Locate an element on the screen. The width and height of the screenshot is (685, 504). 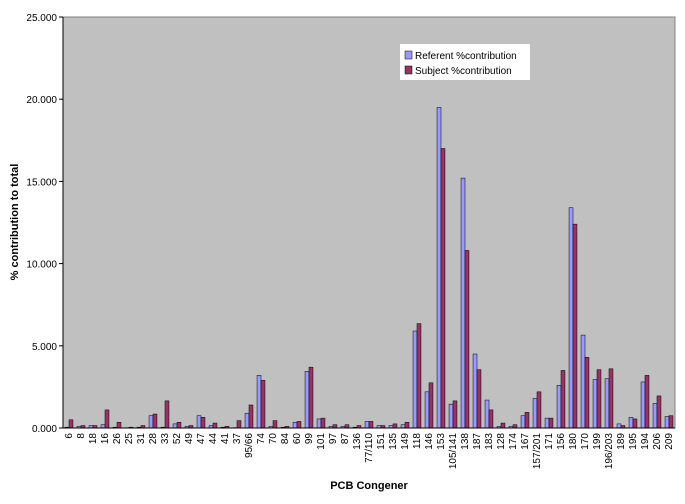
legend-label: Referent %contribution is located at coordinates (466, 56).